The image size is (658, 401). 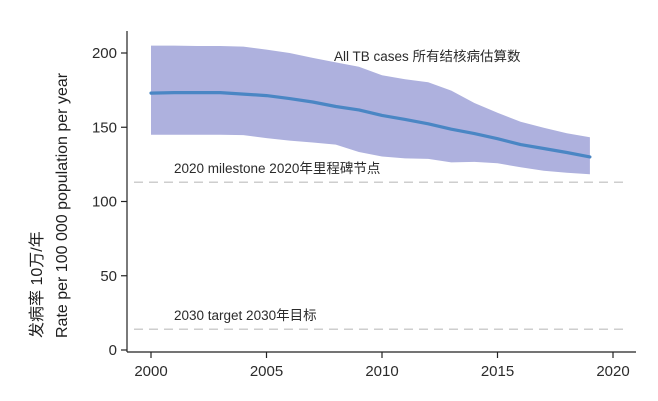 I want to click on y-tick-label-200: 200, so click(x=104, y=53).